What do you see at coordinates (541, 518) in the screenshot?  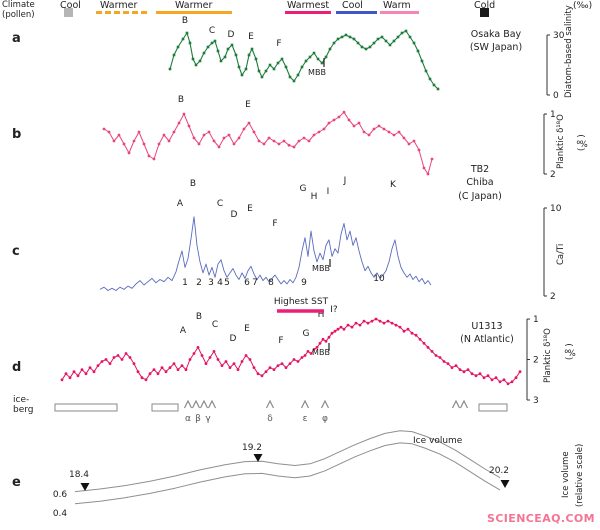 I see `watermark: SCIENCEAQ.COM` at bounding box center [541, 518].